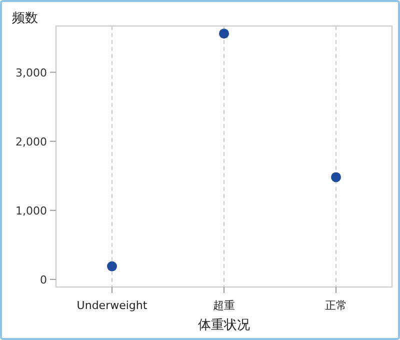  Describe the element at coordinates (336, 305) in the screenshot. I see `x-tick-label: 正常` at that location.